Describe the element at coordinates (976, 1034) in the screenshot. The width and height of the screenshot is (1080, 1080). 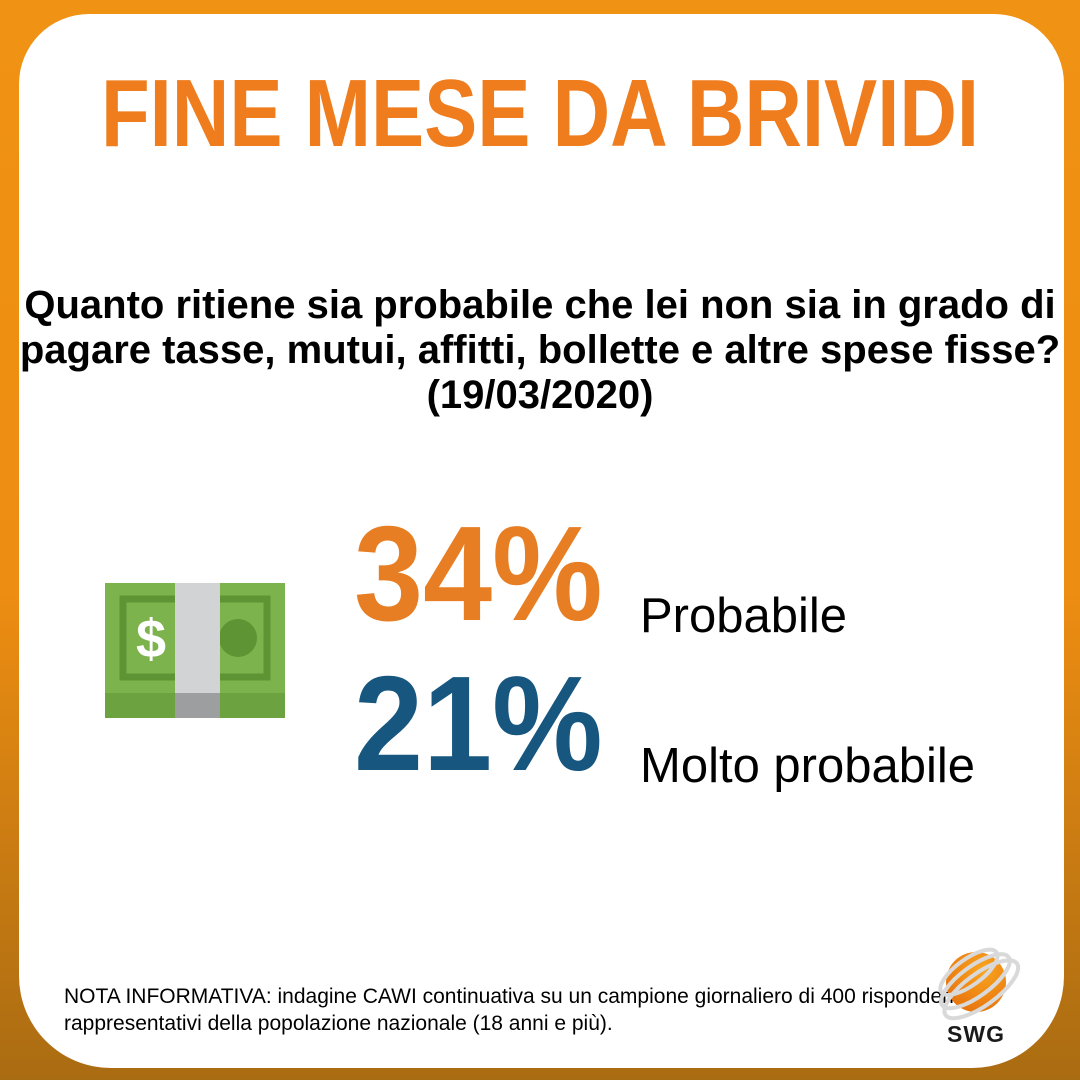
I see `swg-logo-text: SWG` at that location.